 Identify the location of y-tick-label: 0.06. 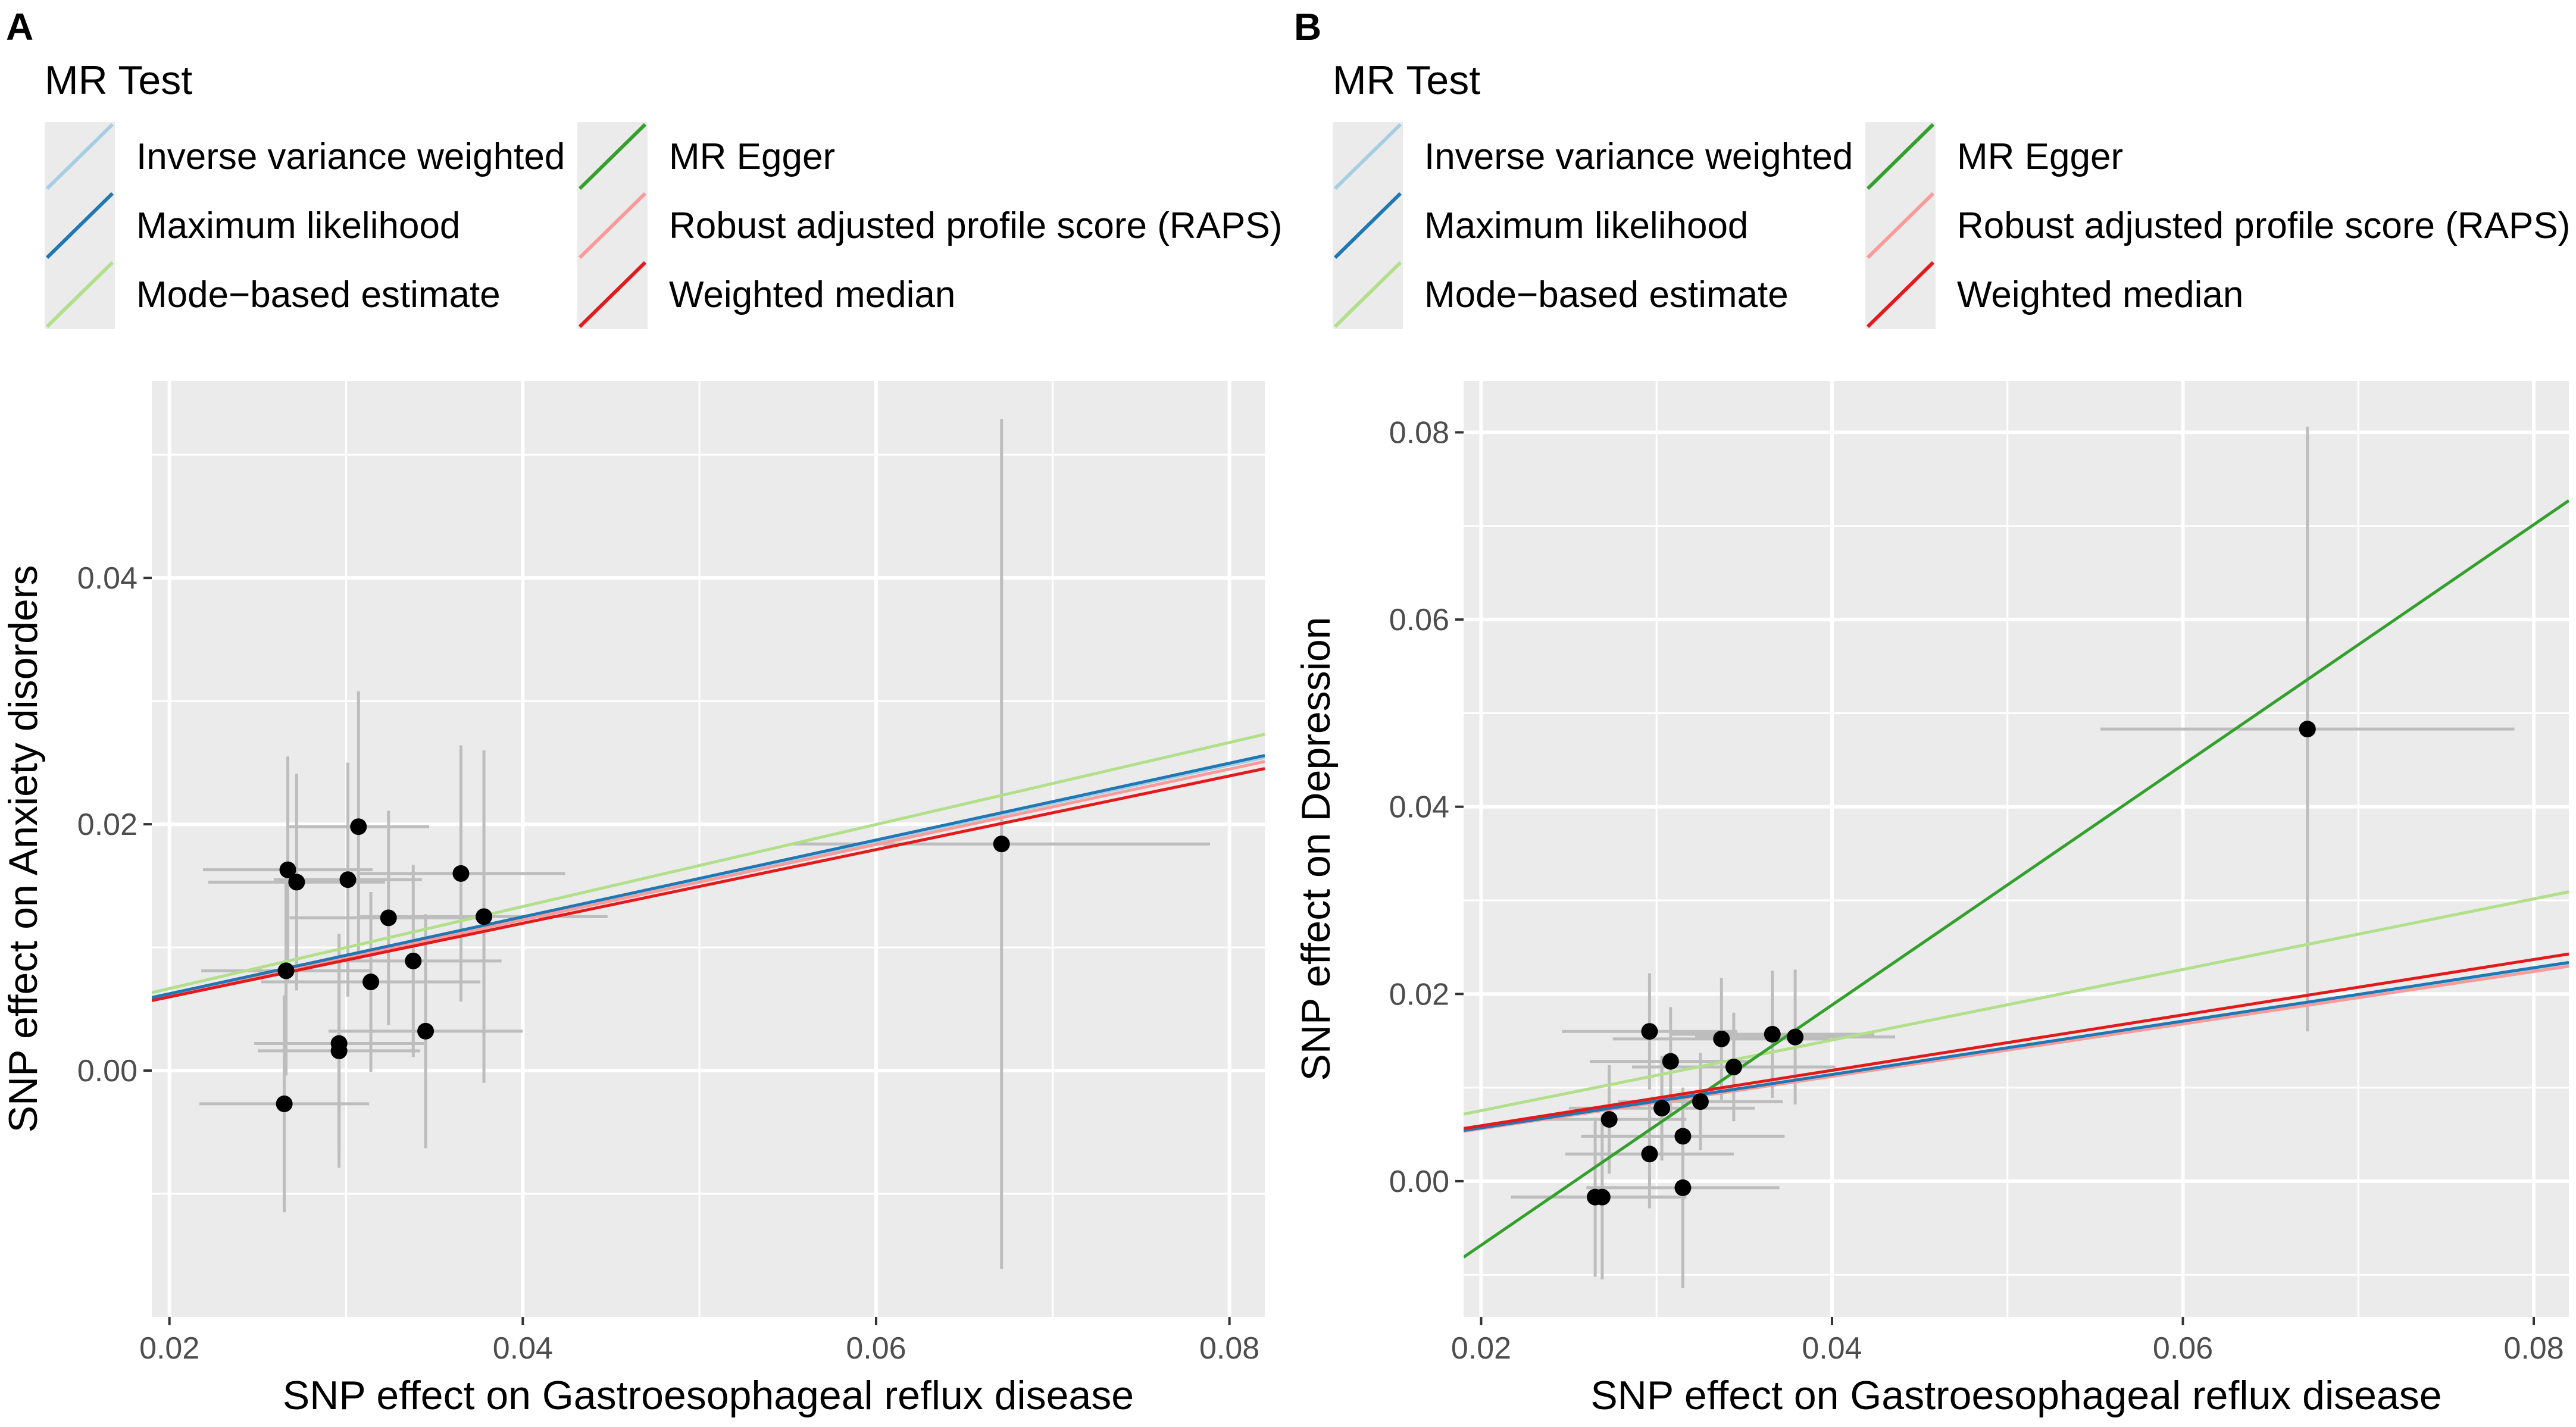
(1419, 620).